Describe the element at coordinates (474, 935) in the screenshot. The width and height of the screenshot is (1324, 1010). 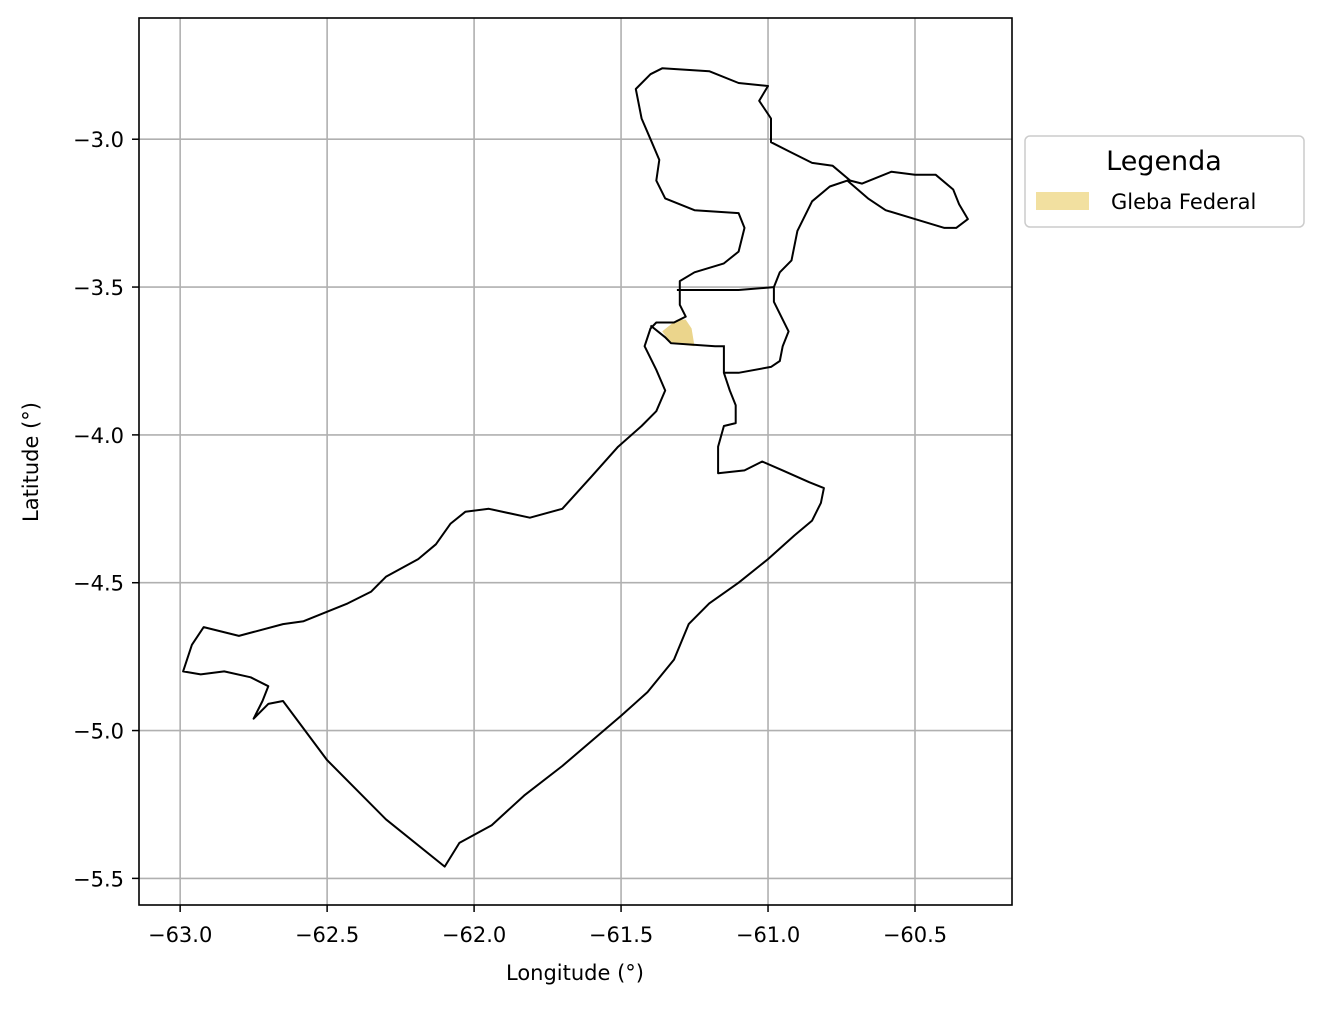
I see `x-tick-label: −62.0` at that location.